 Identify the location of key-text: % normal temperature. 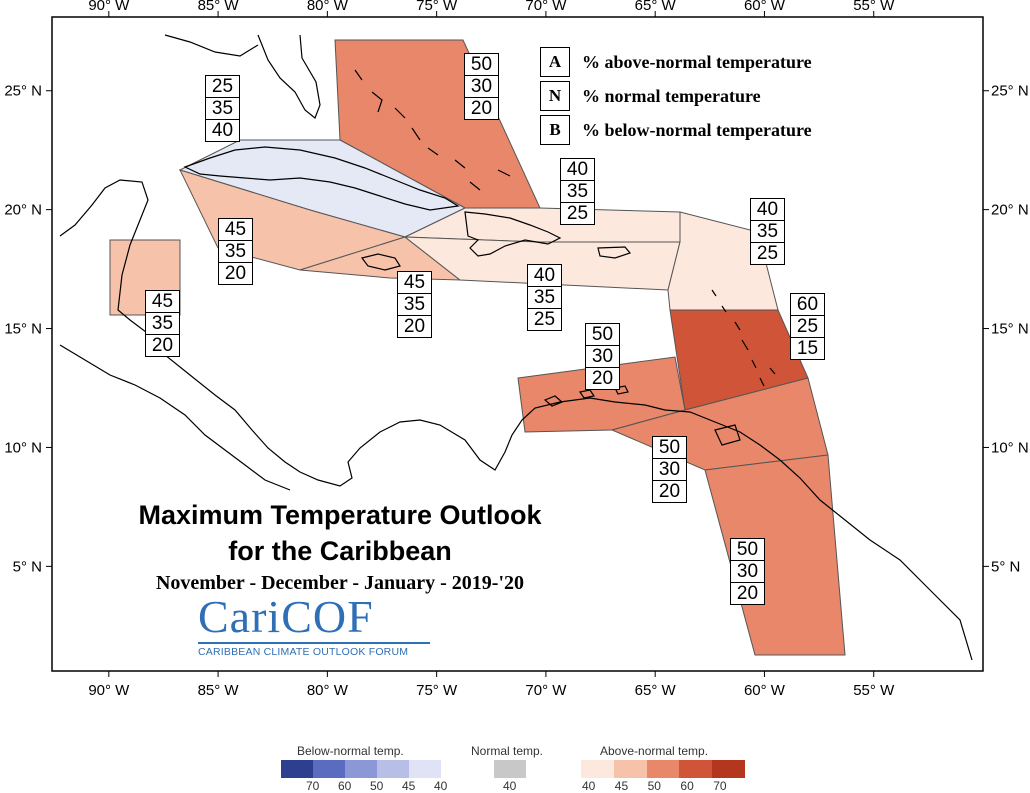
(671, 95).